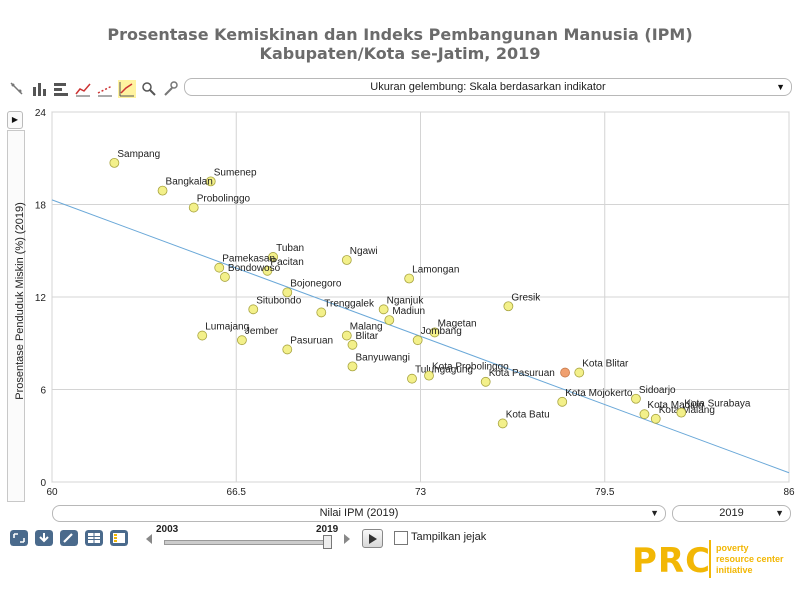 The image size is (800, 600). Describe the element at coordinates (687, 410) in the screenshot. I see `data-label: Kota Malang` at that location.